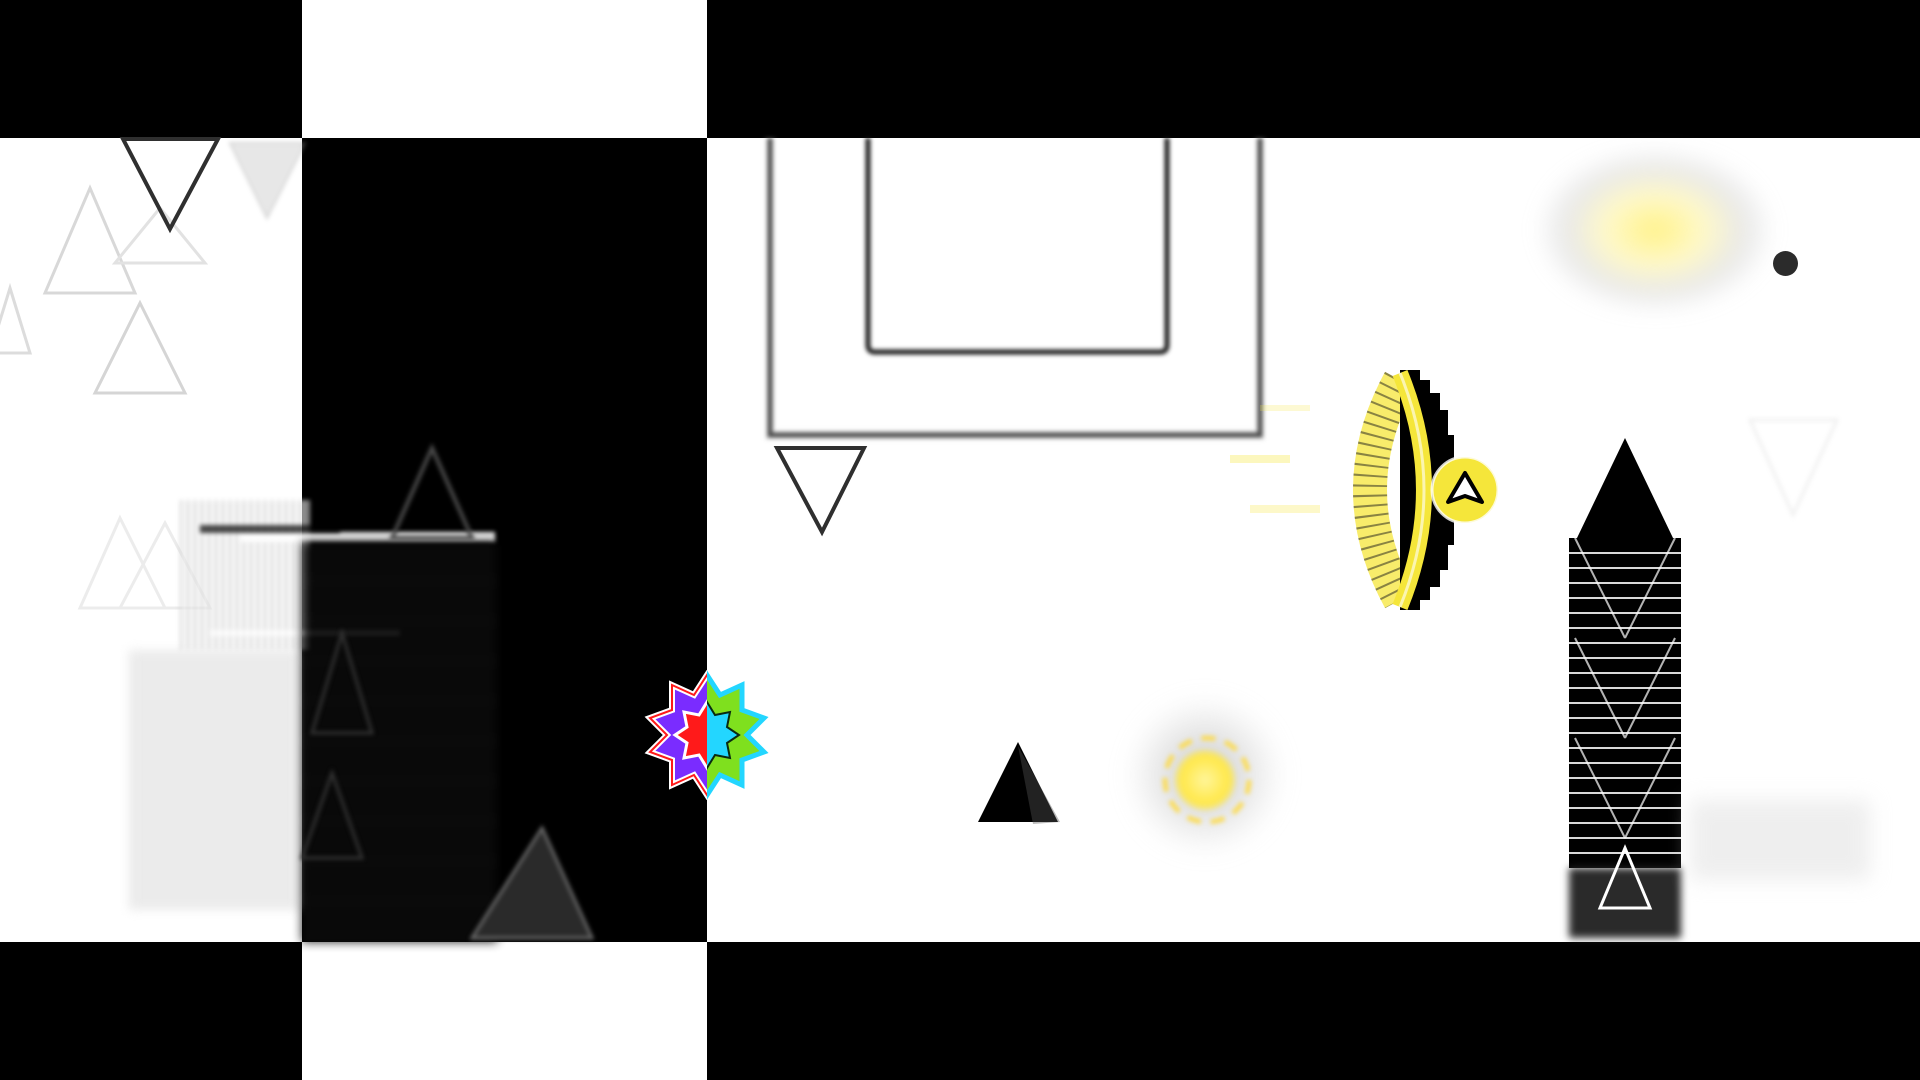  I want to click on outlined-block-structure, so click(1015, 289).